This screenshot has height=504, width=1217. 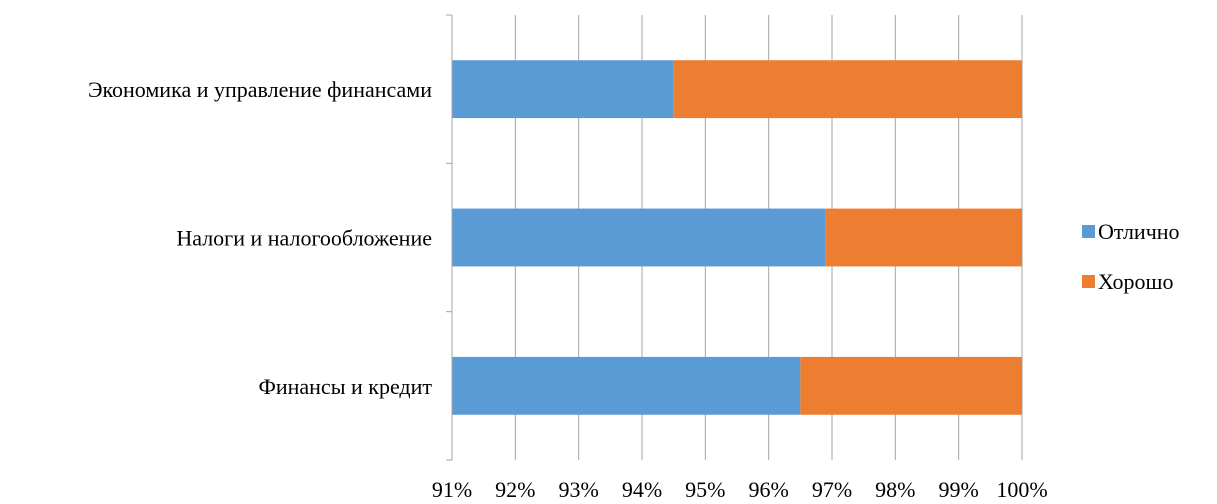 I want to click on category-label: Налоги и налогообложение, so click(x=304, y=238).